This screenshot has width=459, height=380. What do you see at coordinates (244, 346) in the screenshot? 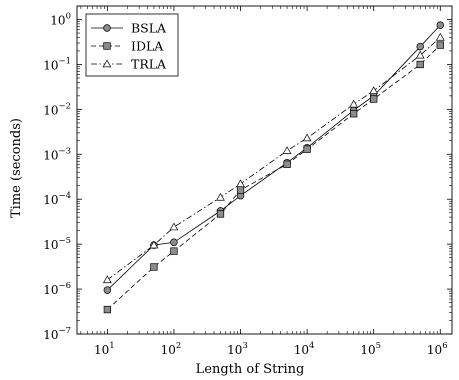
I see `x-tick-exponent: 3` at bounding box center [244, 346].